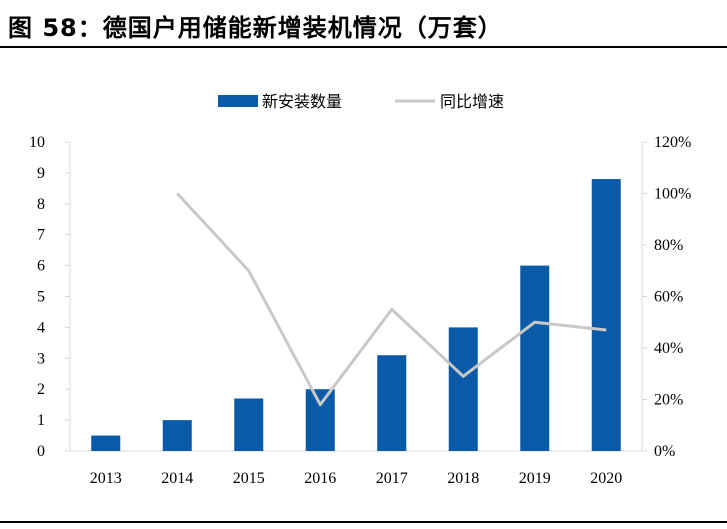 The height and width of the screenshot is (529, 727). Describe the element at coordinates (672, 142) in the screenshot. I see `right-axis-tick-label: 120%` at that location.